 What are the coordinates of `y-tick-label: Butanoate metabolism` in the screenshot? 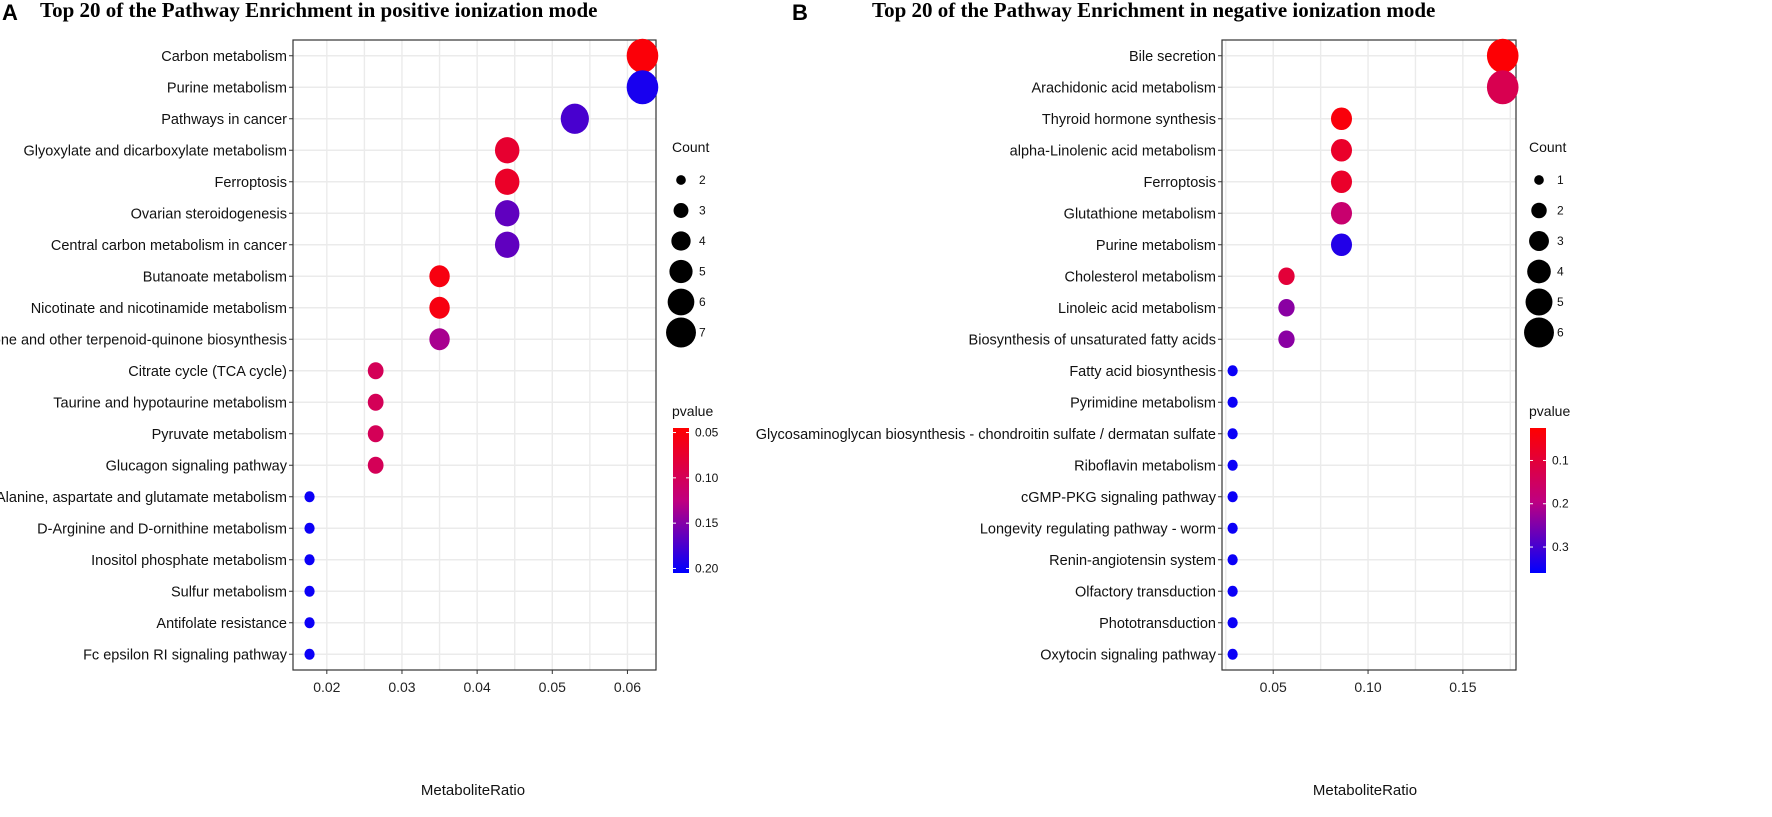 It's located at (215, 277).